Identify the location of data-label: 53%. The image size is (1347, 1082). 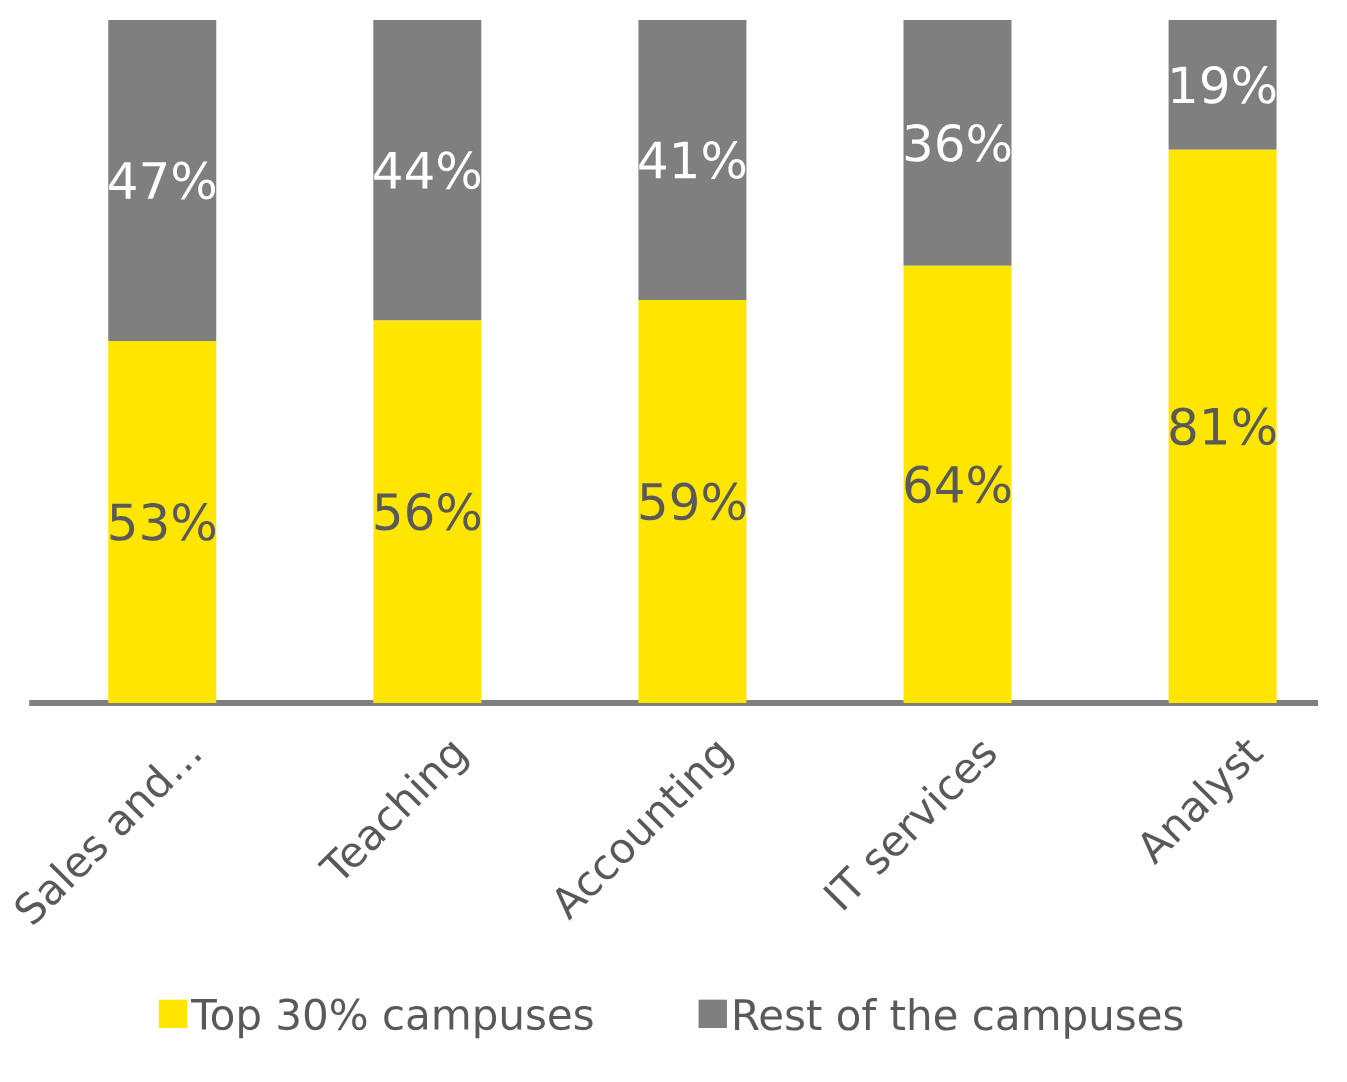
(163, 522).